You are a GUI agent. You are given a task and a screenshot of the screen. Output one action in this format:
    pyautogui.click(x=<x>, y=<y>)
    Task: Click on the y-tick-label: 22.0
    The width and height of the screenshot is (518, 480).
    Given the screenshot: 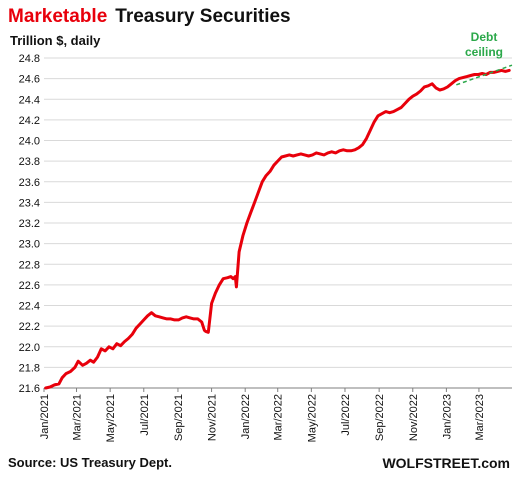 What is the action you would take?
    pyautogui.click(x=29, y=348)
    